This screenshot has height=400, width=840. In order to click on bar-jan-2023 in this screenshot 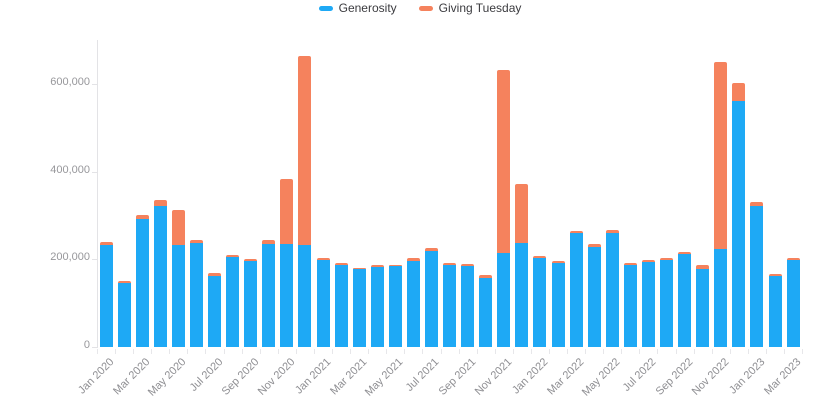, I will do `click(757, 274)`.